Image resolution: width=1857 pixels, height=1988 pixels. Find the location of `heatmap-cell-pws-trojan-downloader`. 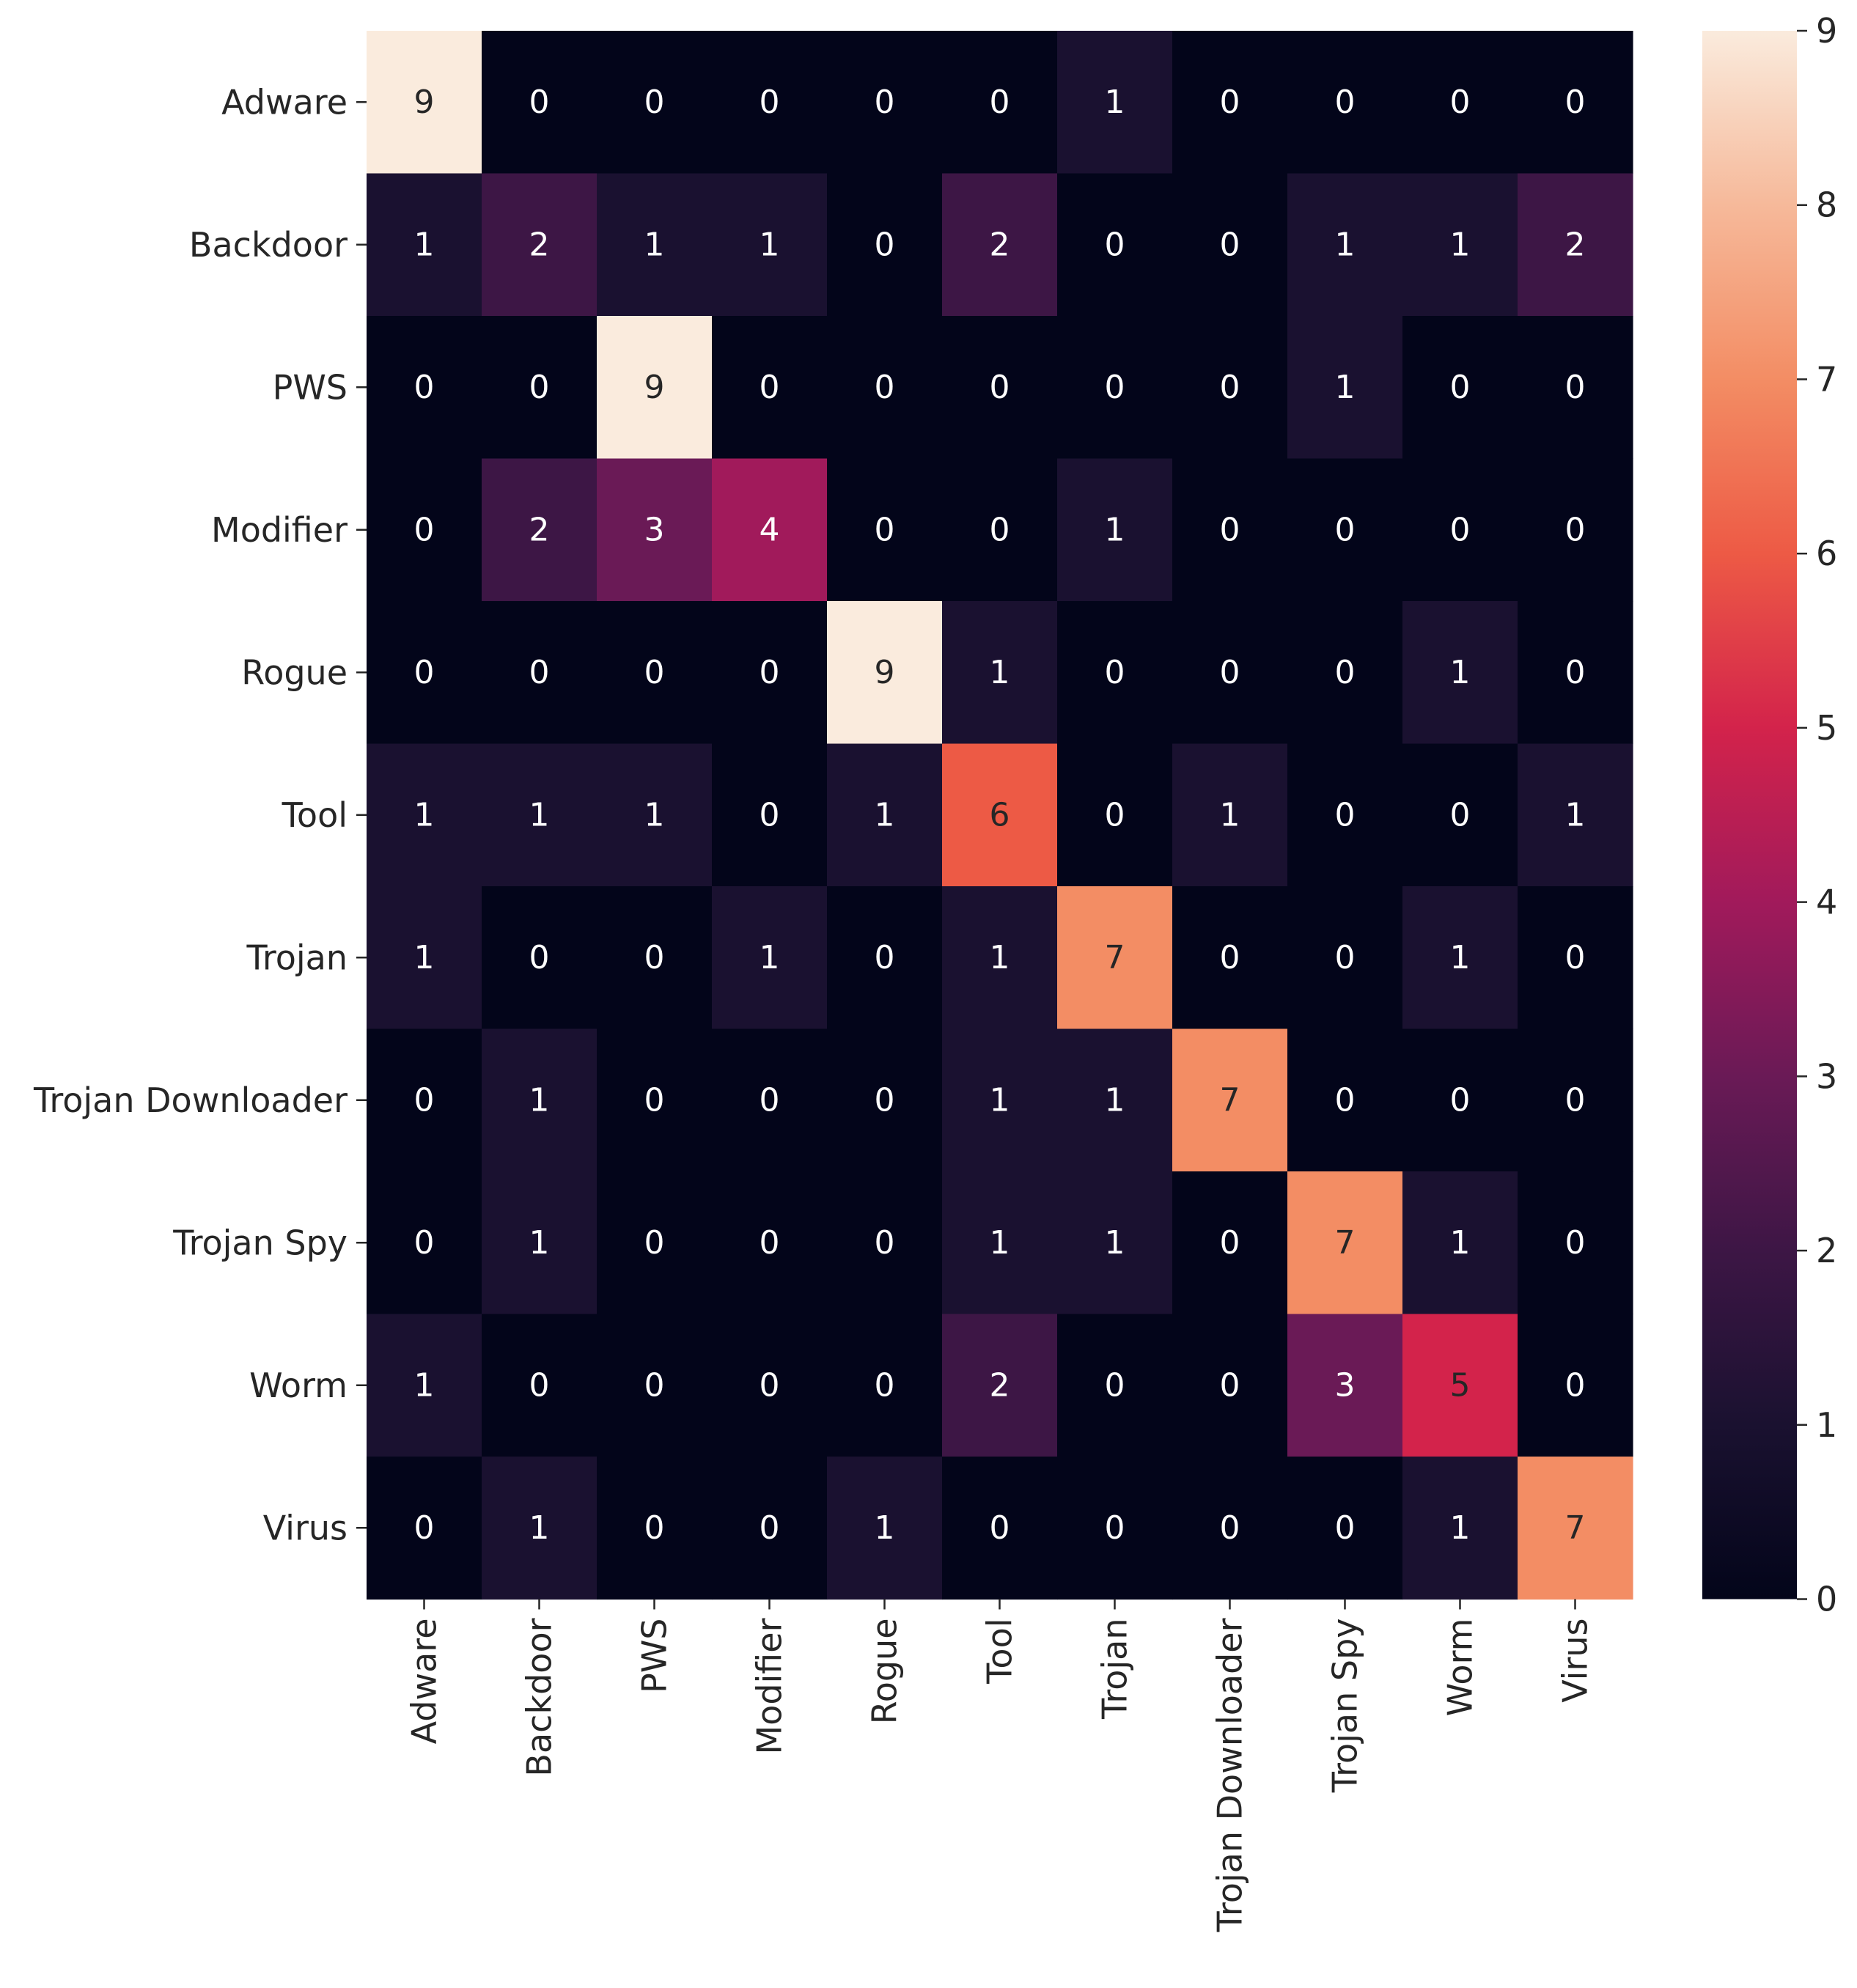

heatmap-cell-pws-trojan-downloader is located at coordinates (1230, 388).